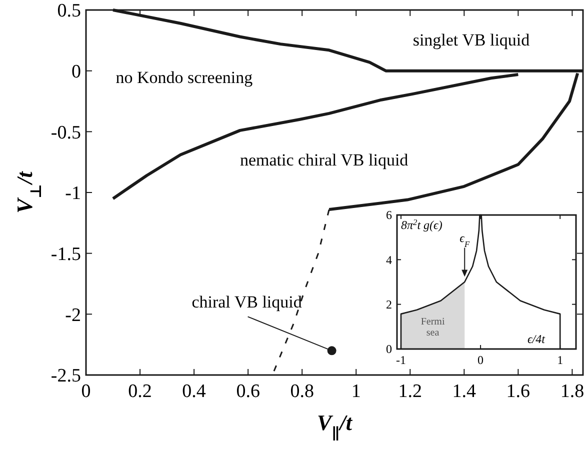 This screenshot has width=585, height=449. Describe the element at coordinates (471, 40) in the screenshot. I see `annotation: singlet VB liquid` at that location.